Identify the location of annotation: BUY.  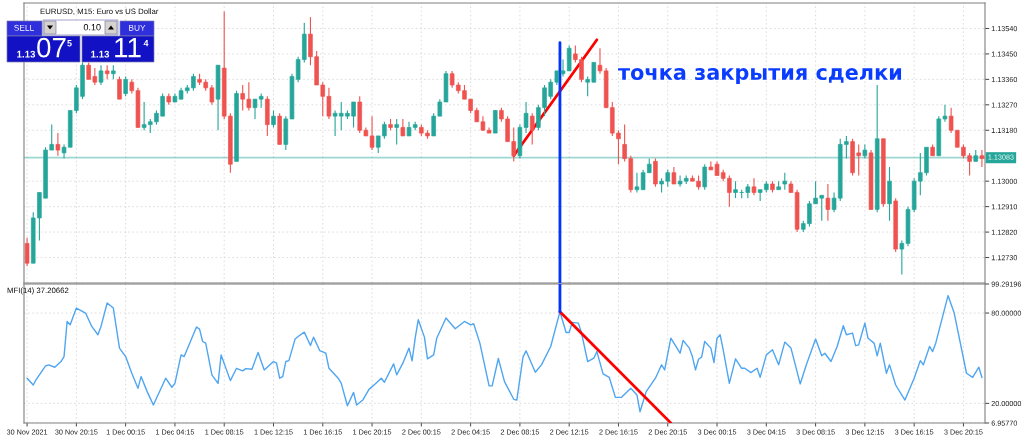
(137, 27).